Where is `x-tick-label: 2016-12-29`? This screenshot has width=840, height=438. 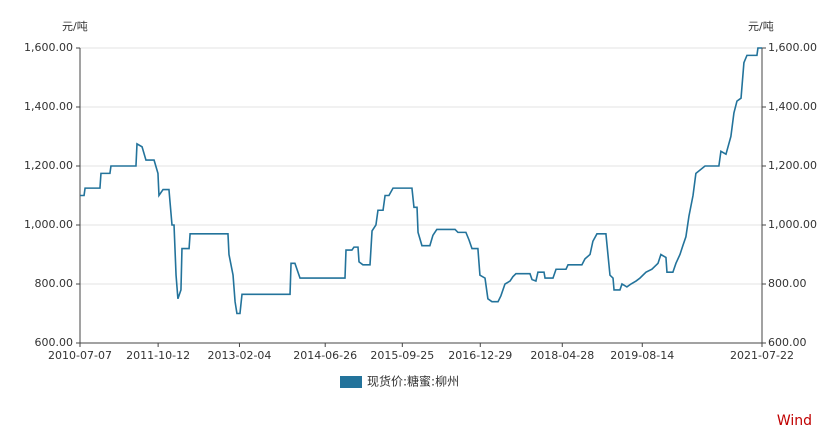 x-tick-label: 2016-12-29 is located at coordinates (480, 355).